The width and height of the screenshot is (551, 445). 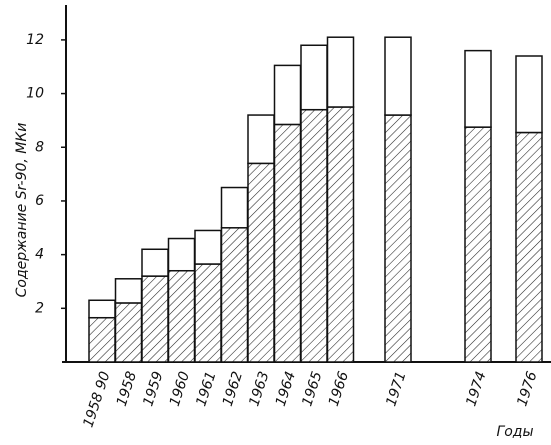 What do you see at coordinates (396, 389) in the screenshot?
I see `x-tick-label: 1971` at bounding box center [396, 389].